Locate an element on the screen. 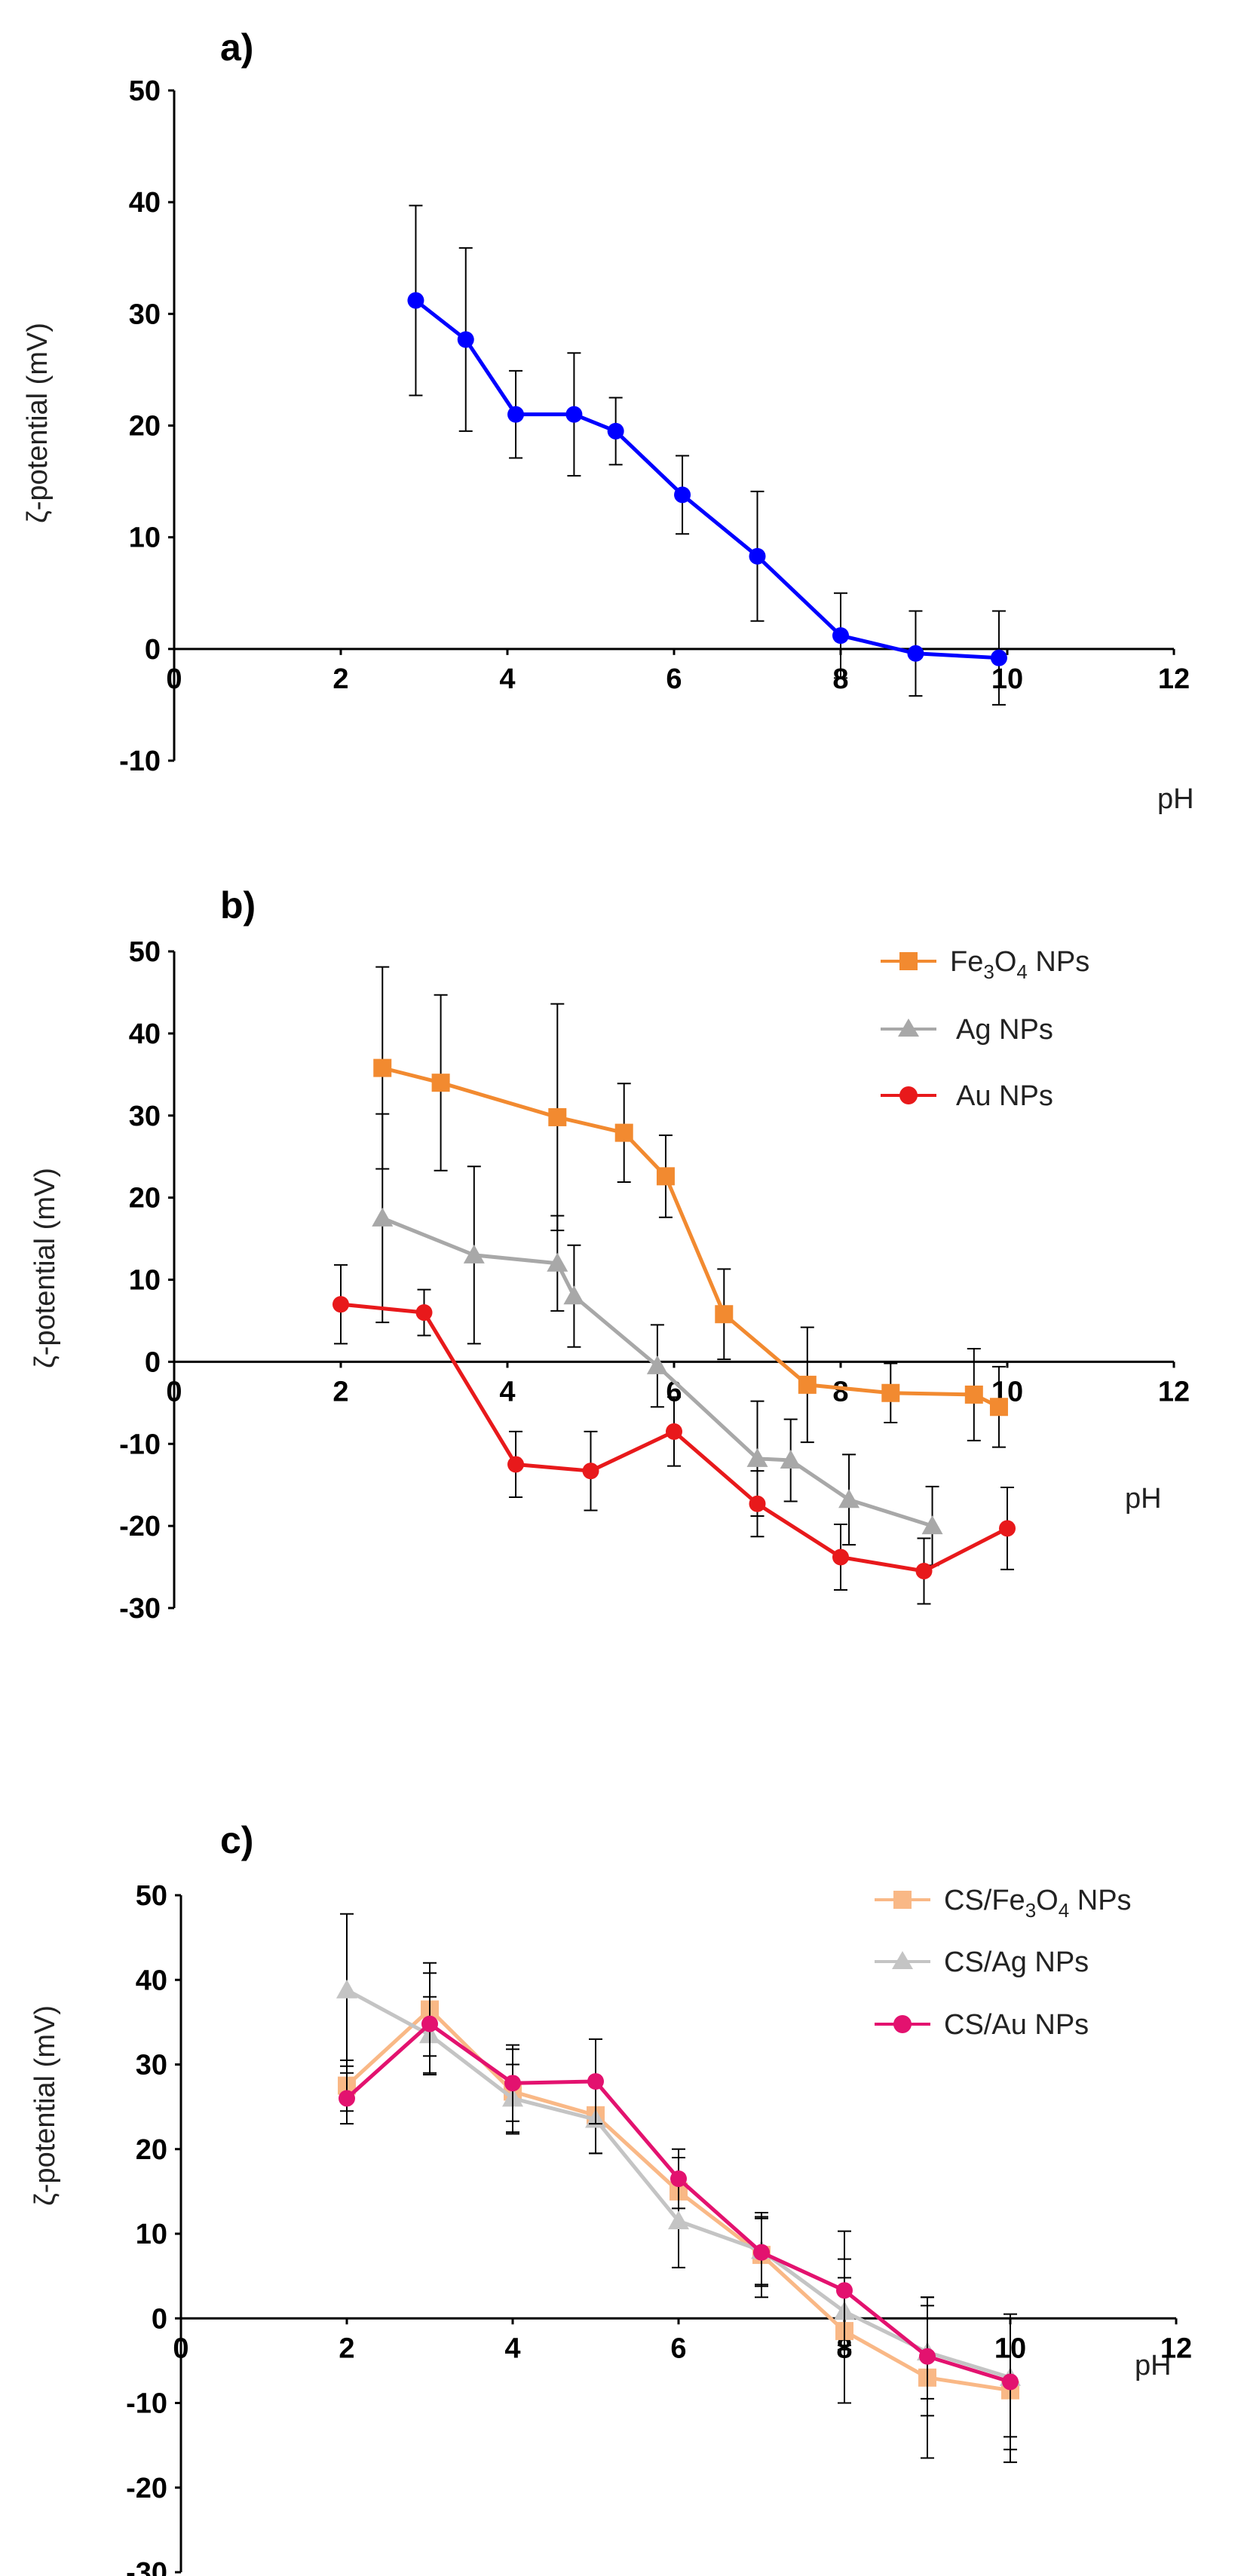 The height and width of the screenshot is (2576, 1241). legend-label-cs-fe3o4: CS/Fe3O4 NPs is located at coordinates (1038, 1903).